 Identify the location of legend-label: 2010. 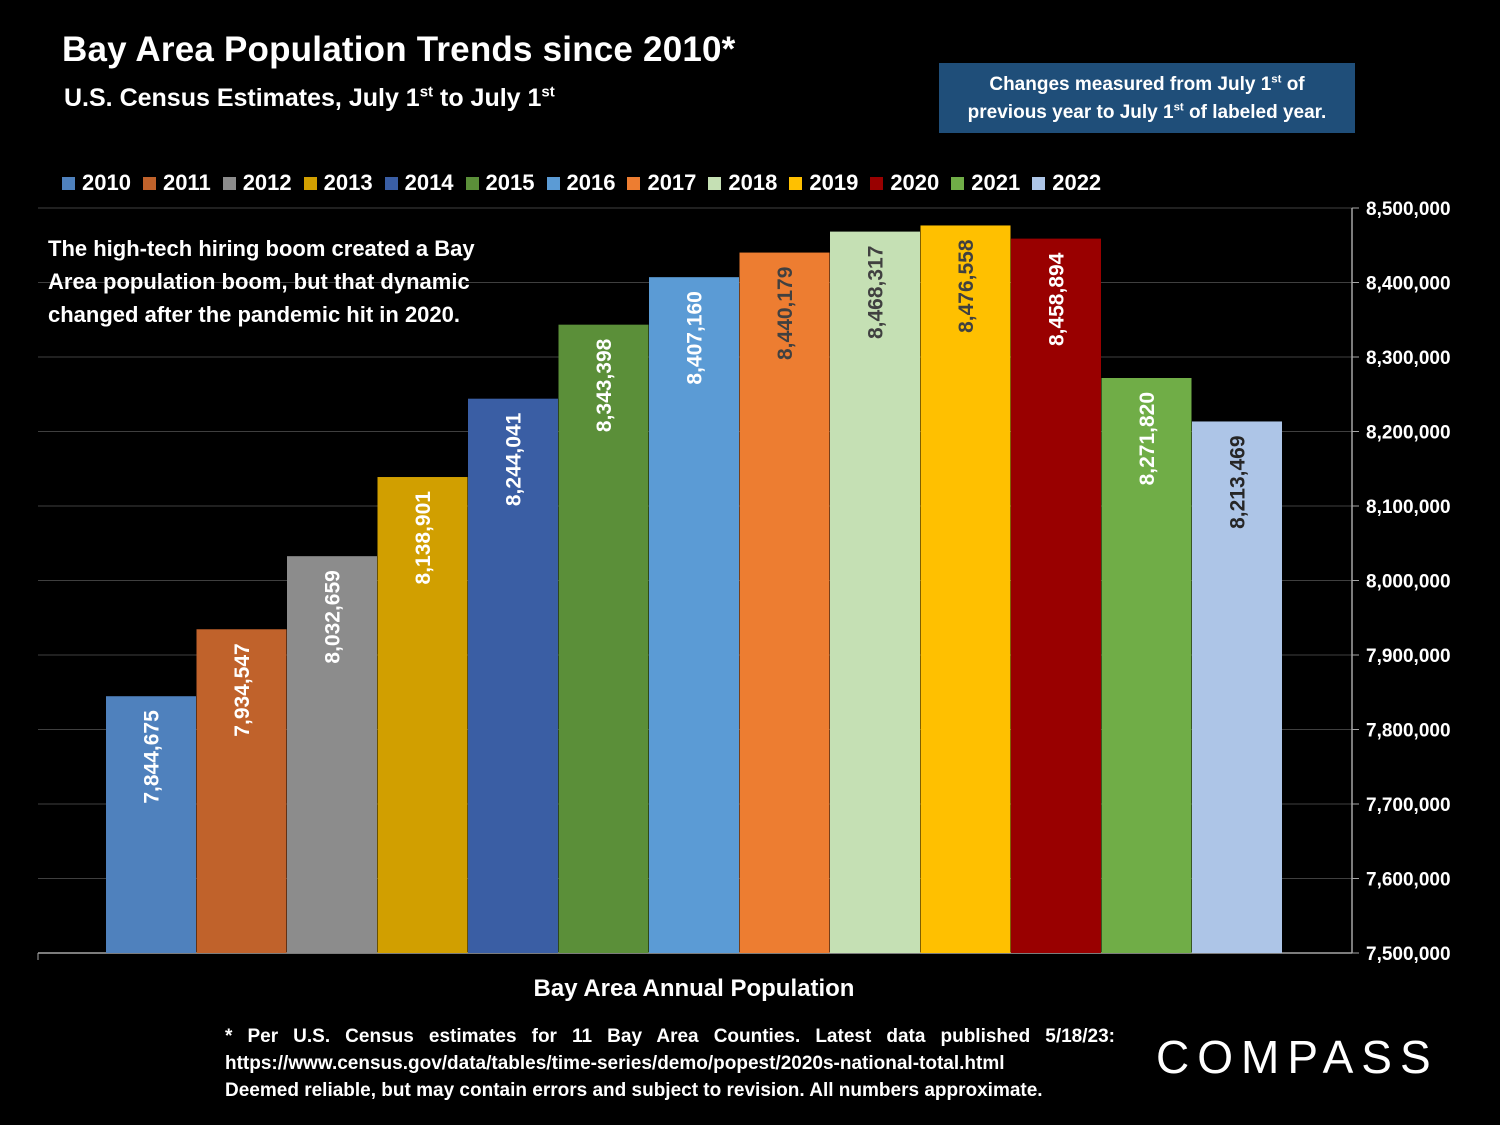
(106, 182).